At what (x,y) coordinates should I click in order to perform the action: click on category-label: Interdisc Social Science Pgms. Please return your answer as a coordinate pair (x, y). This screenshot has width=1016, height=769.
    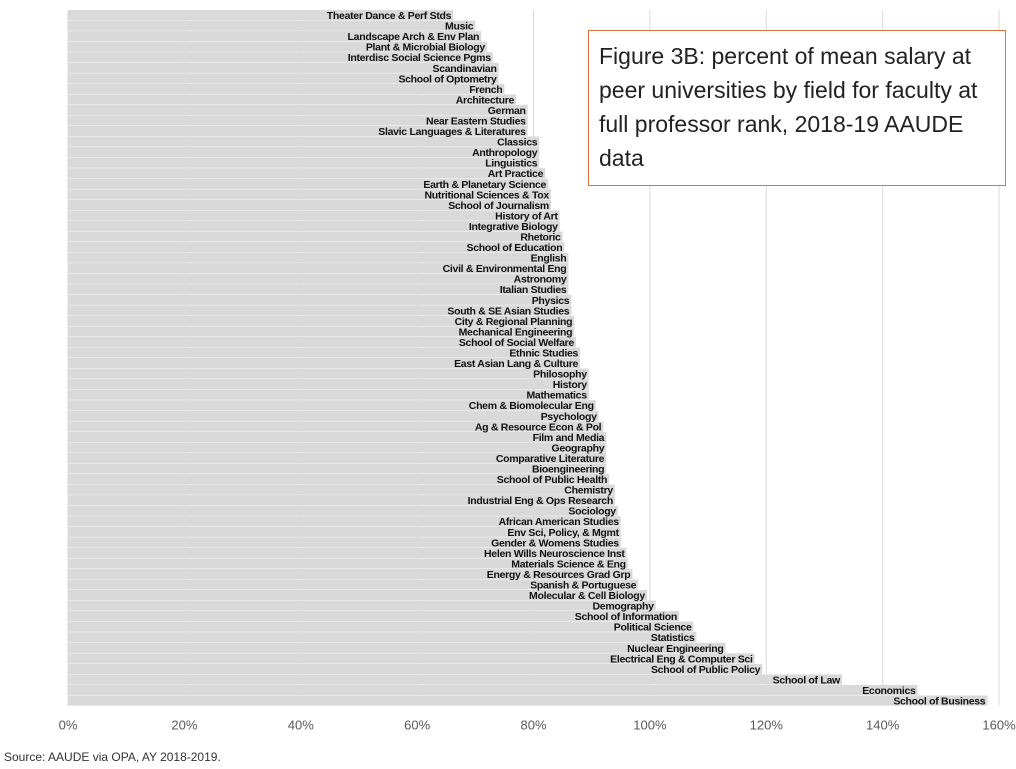
    Looking at the image, I should click on (419, 58).